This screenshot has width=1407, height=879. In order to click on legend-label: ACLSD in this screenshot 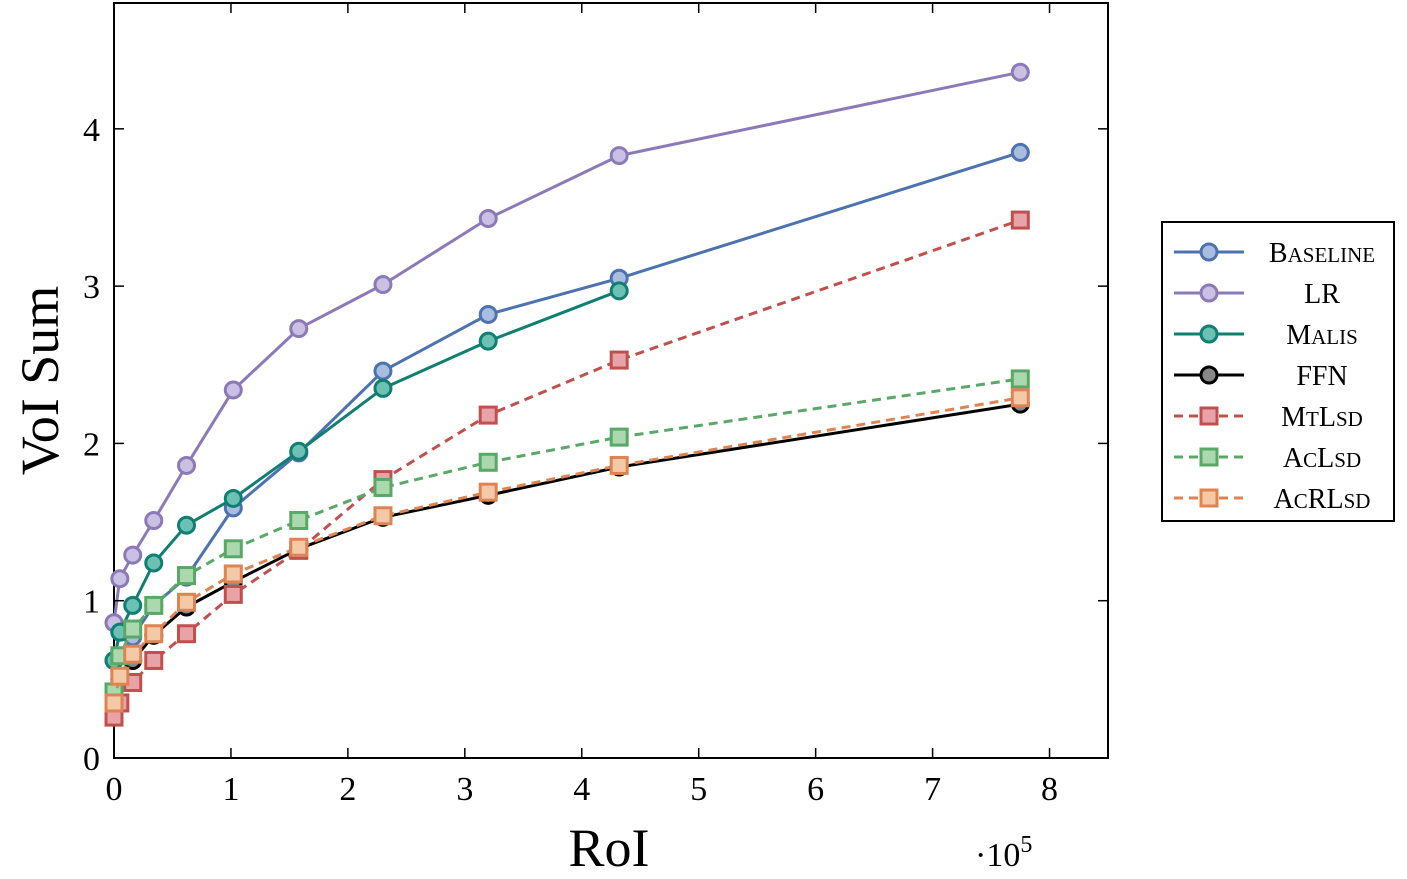, I will do `click(1322, 458)`.